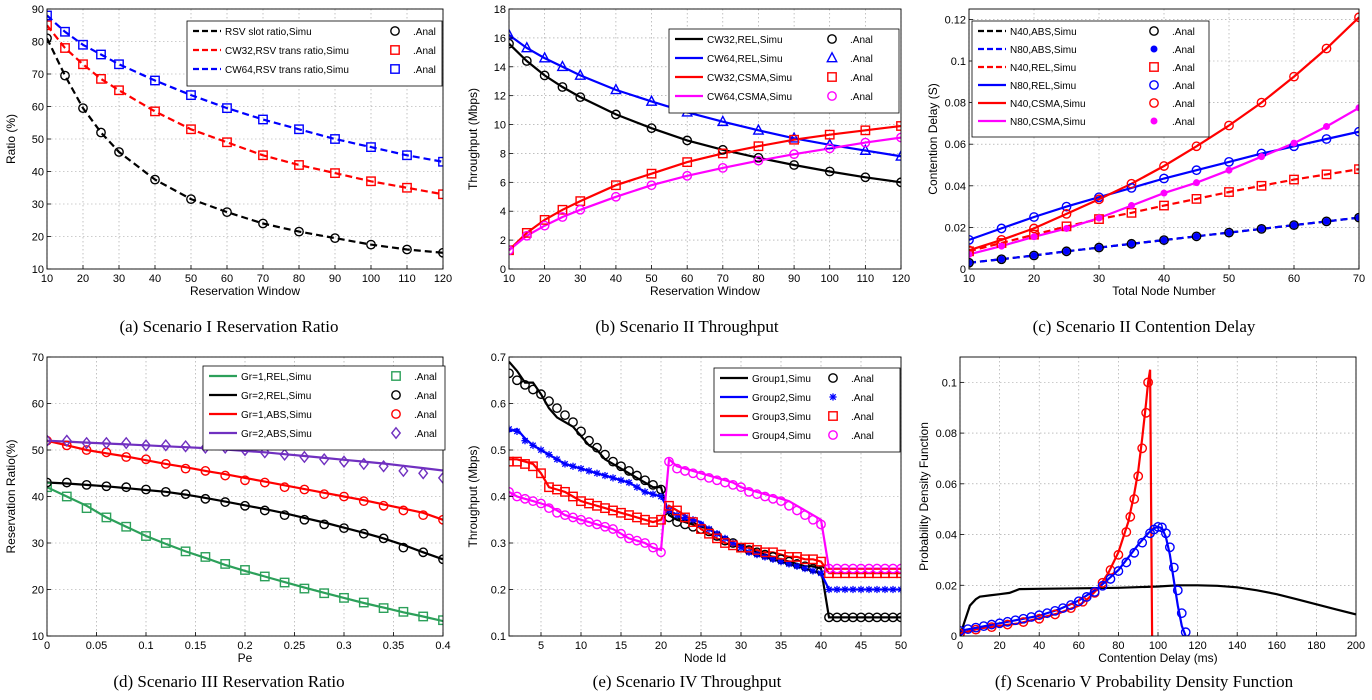 The width and height of the screenshot is (1372, 700). Describe the element at coordinates (1158, 646) in the screenshot. I see `x-tick-label: 100` at that location.